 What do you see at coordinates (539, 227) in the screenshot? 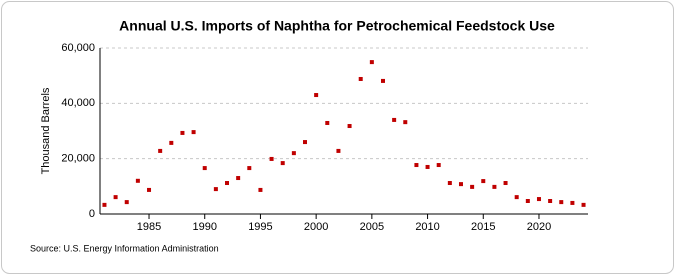
I see `x-tick-label: 2020` at bounding box center [539, 227].